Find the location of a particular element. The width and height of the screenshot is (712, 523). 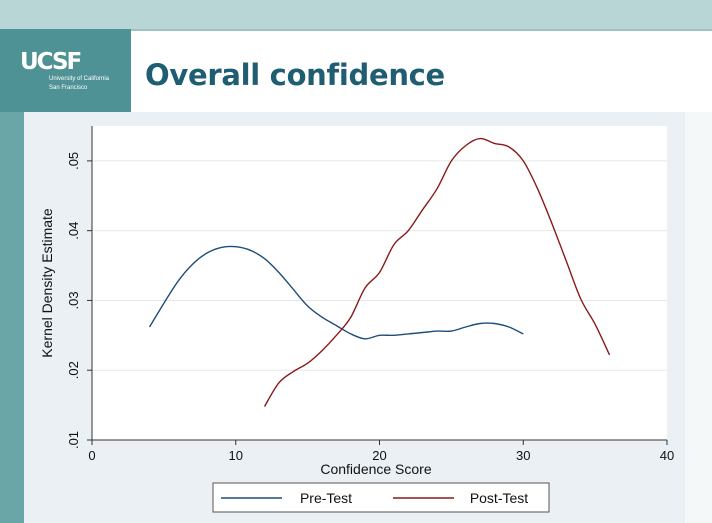

x-ticks: 0 10 20 30 40 is located at coordinates (381, 451).